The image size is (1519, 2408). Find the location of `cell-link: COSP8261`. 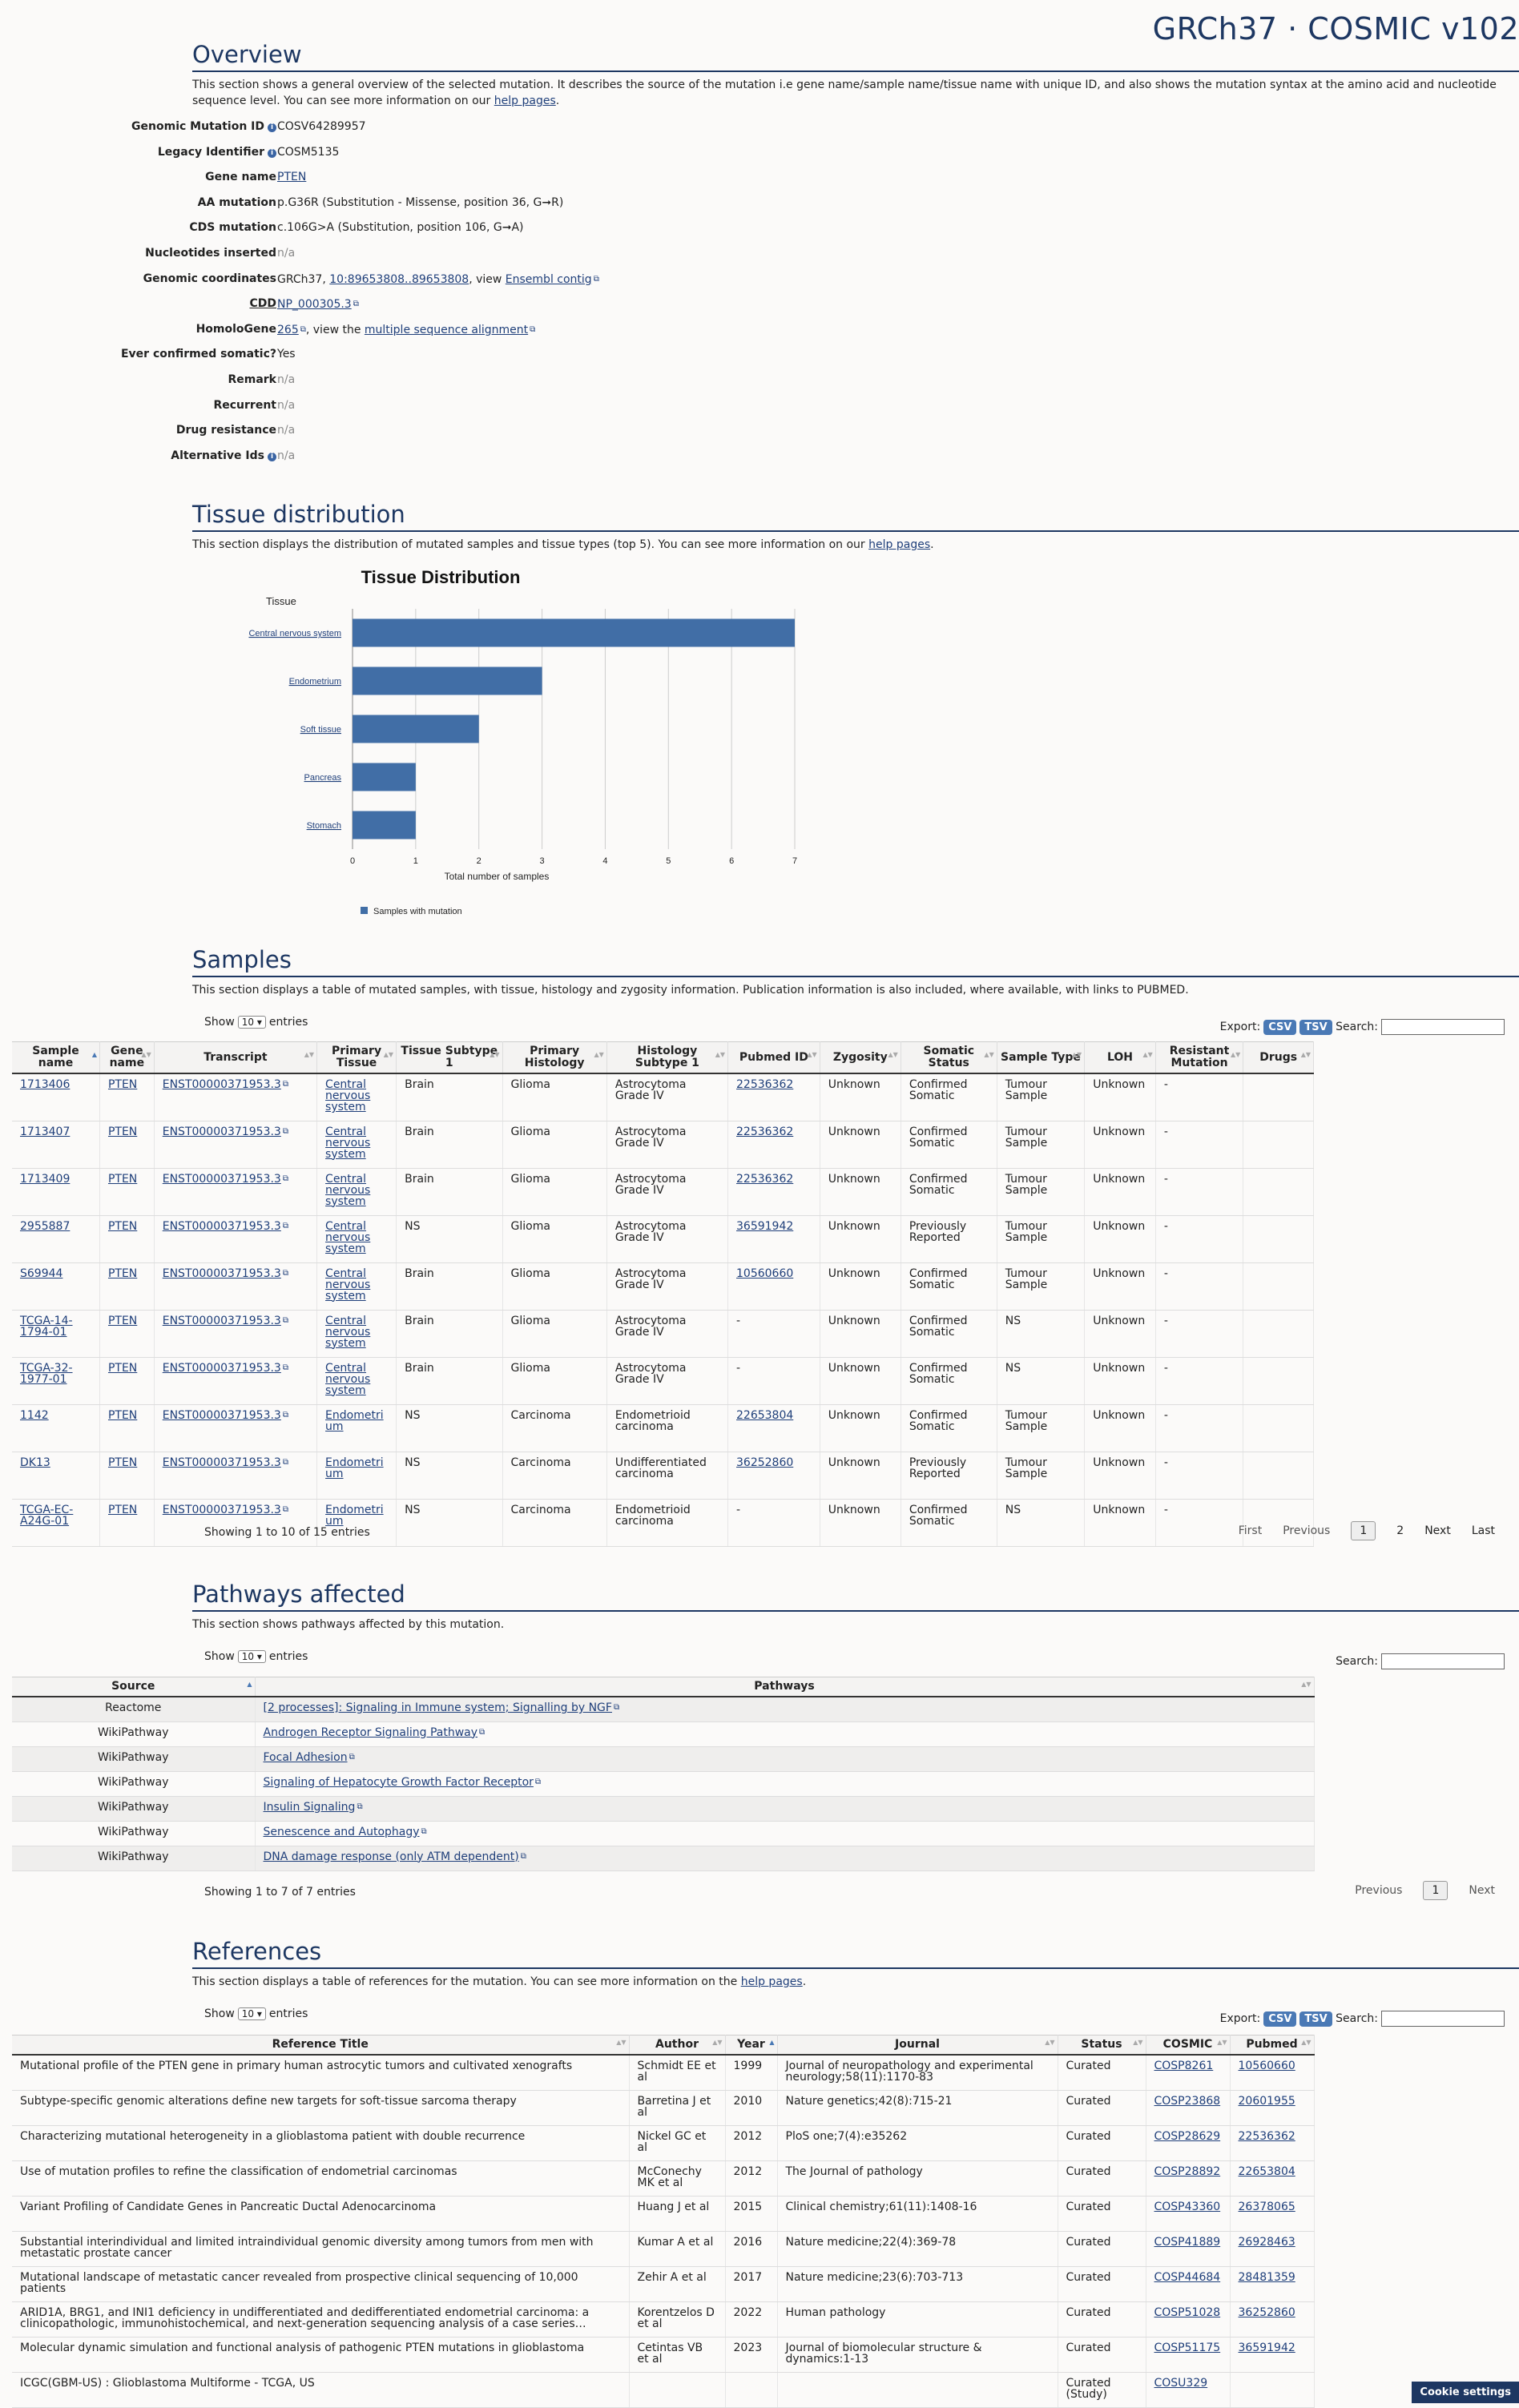

cell-link: COSP8261 is located at coordinates (1184, 2066).